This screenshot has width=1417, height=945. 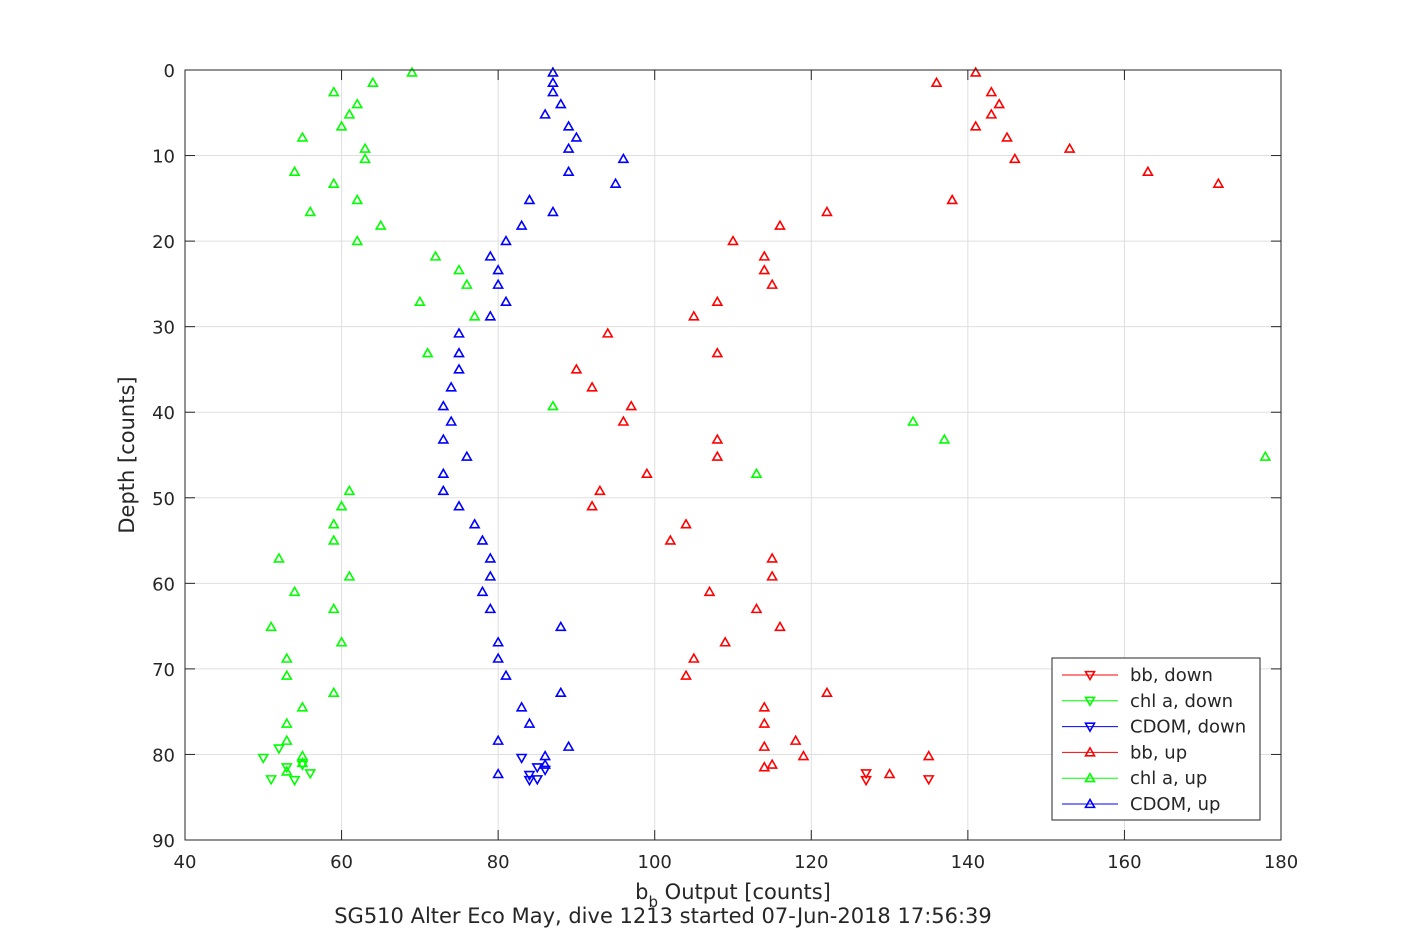 I want to click on x-axis-label: bb Output [counts], so click(x=733, y=895).